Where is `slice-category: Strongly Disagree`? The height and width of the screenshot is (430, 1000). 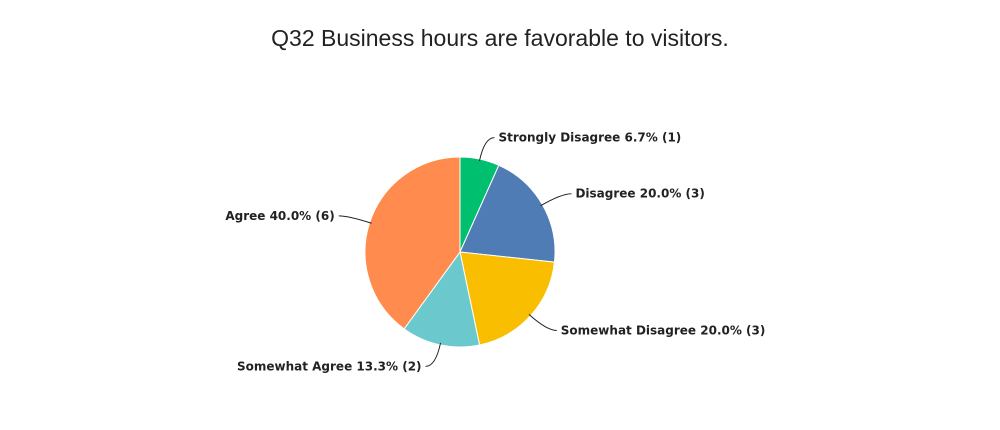
slice-category: Strongly Disagree is located at coordinates (559, 137).